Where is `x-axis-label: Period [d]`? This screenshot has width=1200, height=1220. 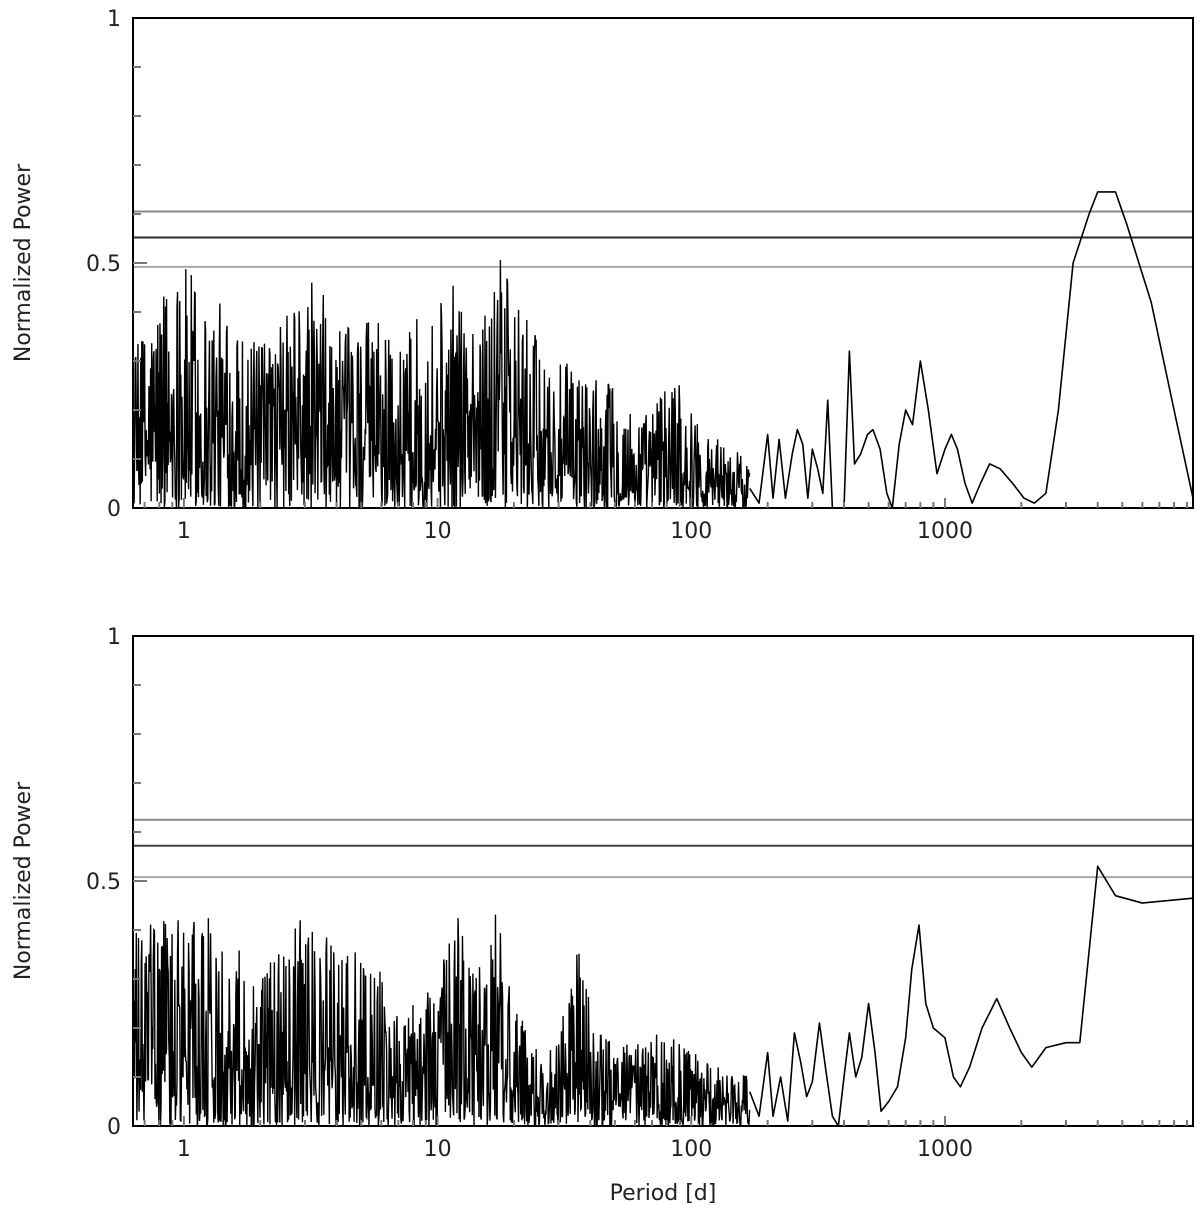 x-axis-label: Period [d] is located at coordinates (663, 1193).